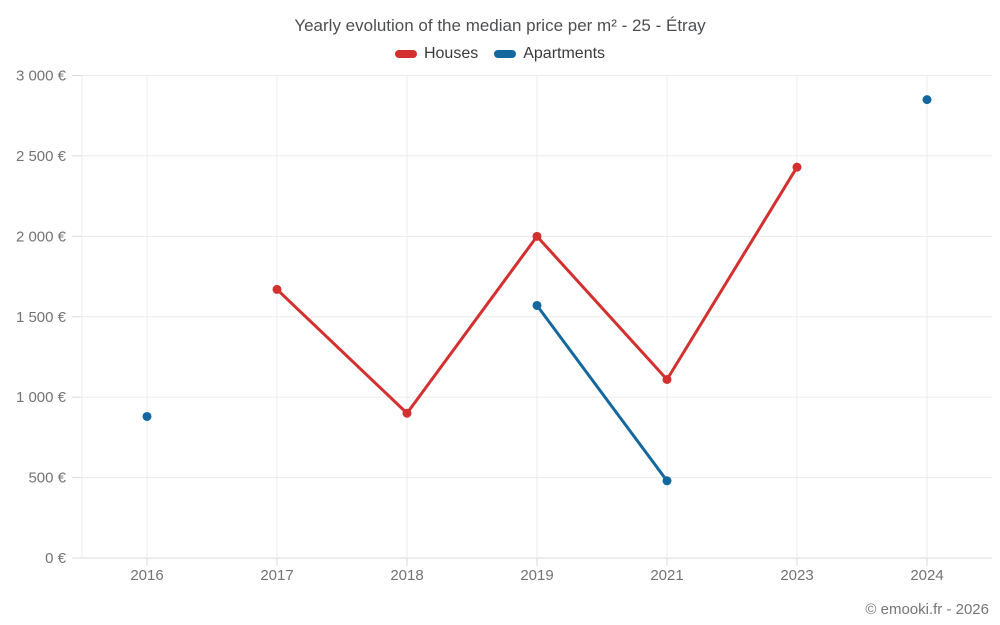 The width and height of the screenshot is (1000, 625). Describe the element at coordinates (276, 575) in the screenshot. I see `x-axis-label: 2017` at that location.